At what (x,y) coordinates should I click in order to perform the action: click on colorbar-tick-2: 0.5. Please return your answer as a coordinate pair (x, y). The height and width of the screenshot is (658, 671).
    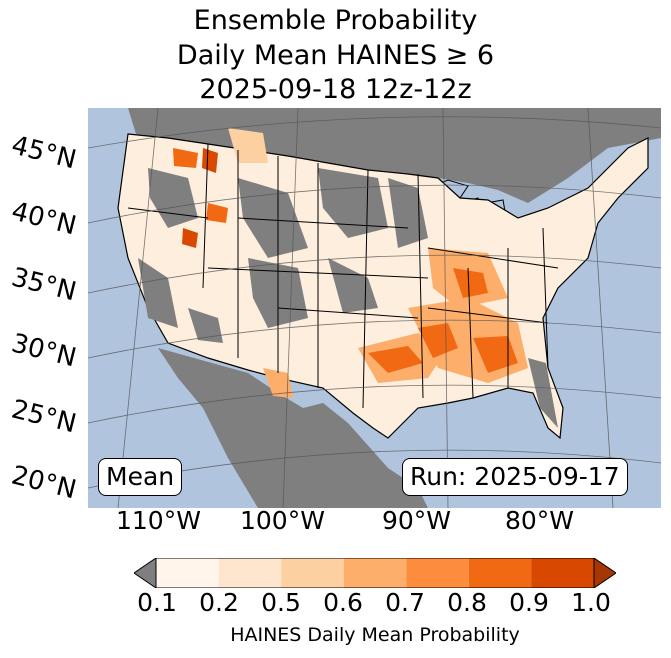
    Looking at the image, I should click on (281, 602).